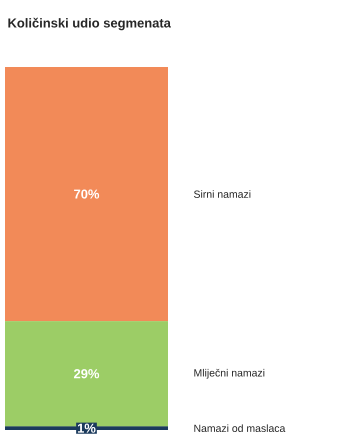  What do you see at coordinates (89, 24) in the screenshot?
I see `chart-title: Količinski udio segmenata` at bounding box center [89, 24].